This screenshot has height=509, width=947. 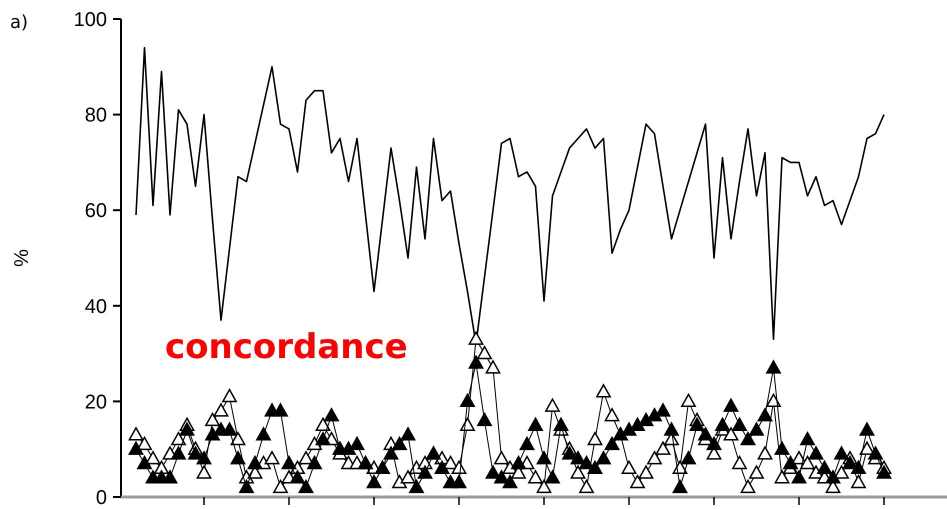 I want to click on annotation: concordance, so click(x=286, y=347).